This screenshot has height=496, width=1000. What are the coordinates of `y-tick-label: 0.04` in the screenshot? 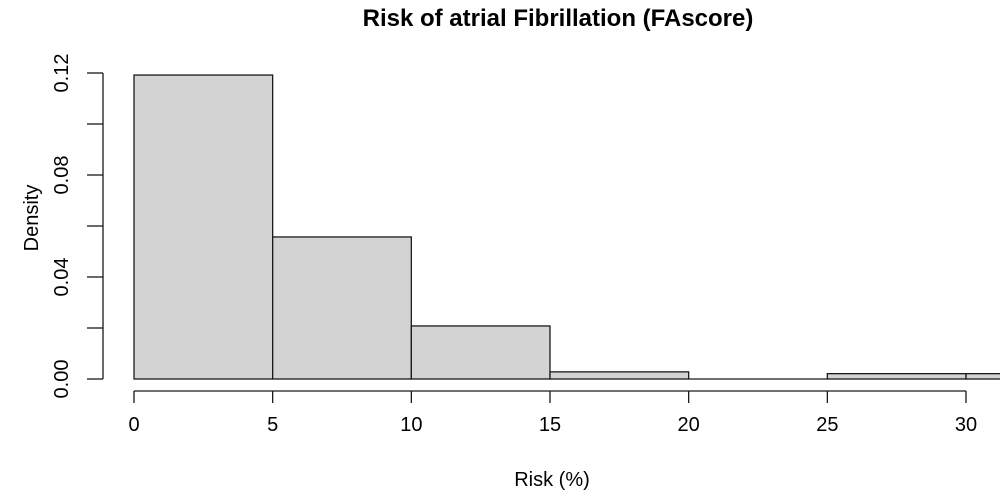 It's located at (62, 277).